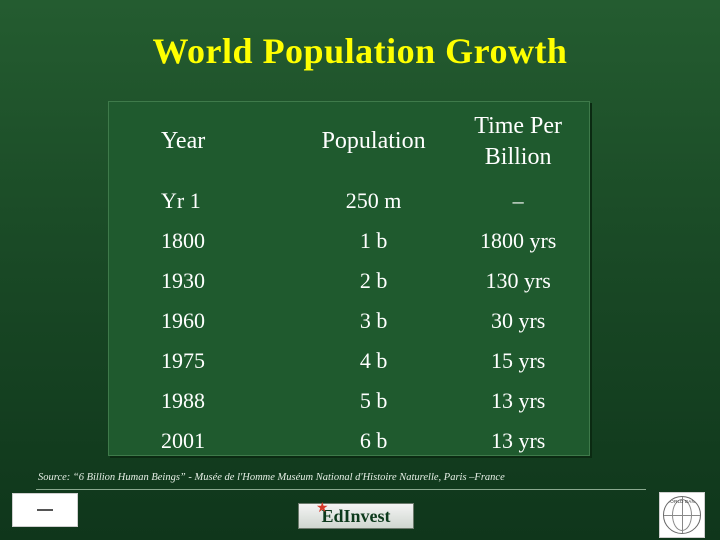  Describe the element at coordinates (183, 360) in the screenshot. I see `cell-year: 1975` at that location.